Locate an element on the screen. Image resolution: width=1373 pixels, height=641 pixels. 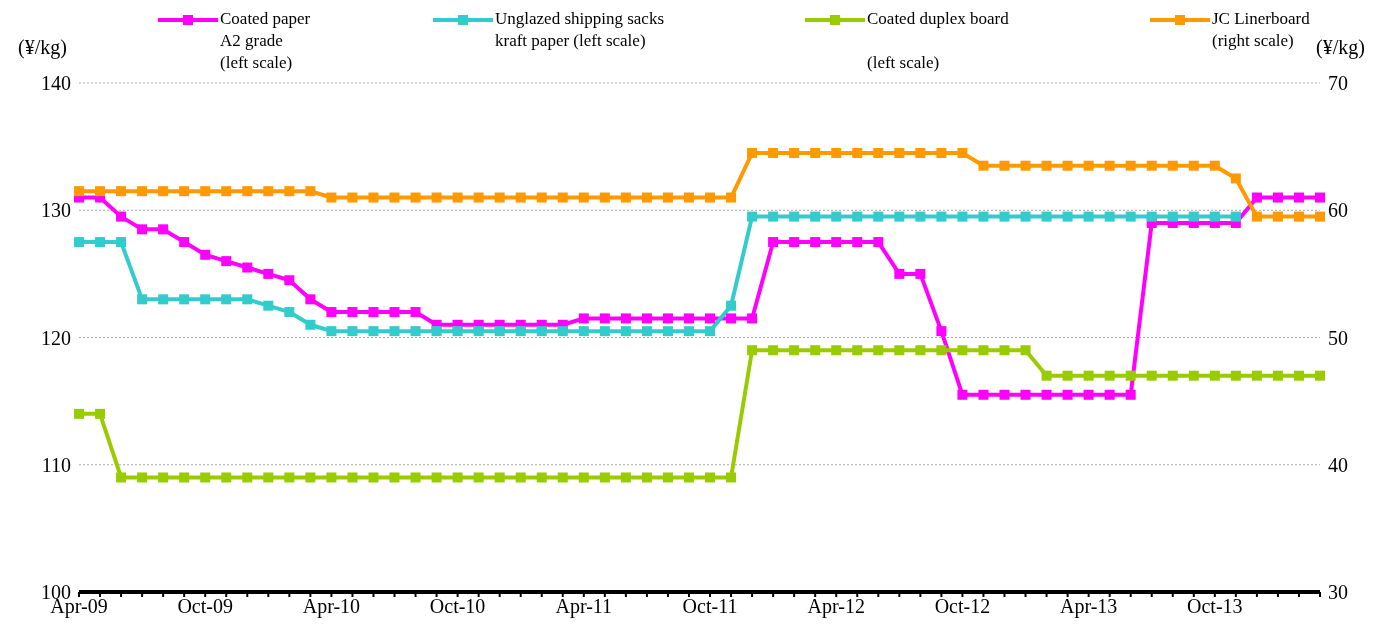
y-tick-label: 120 is located at coordinates (56, 337).